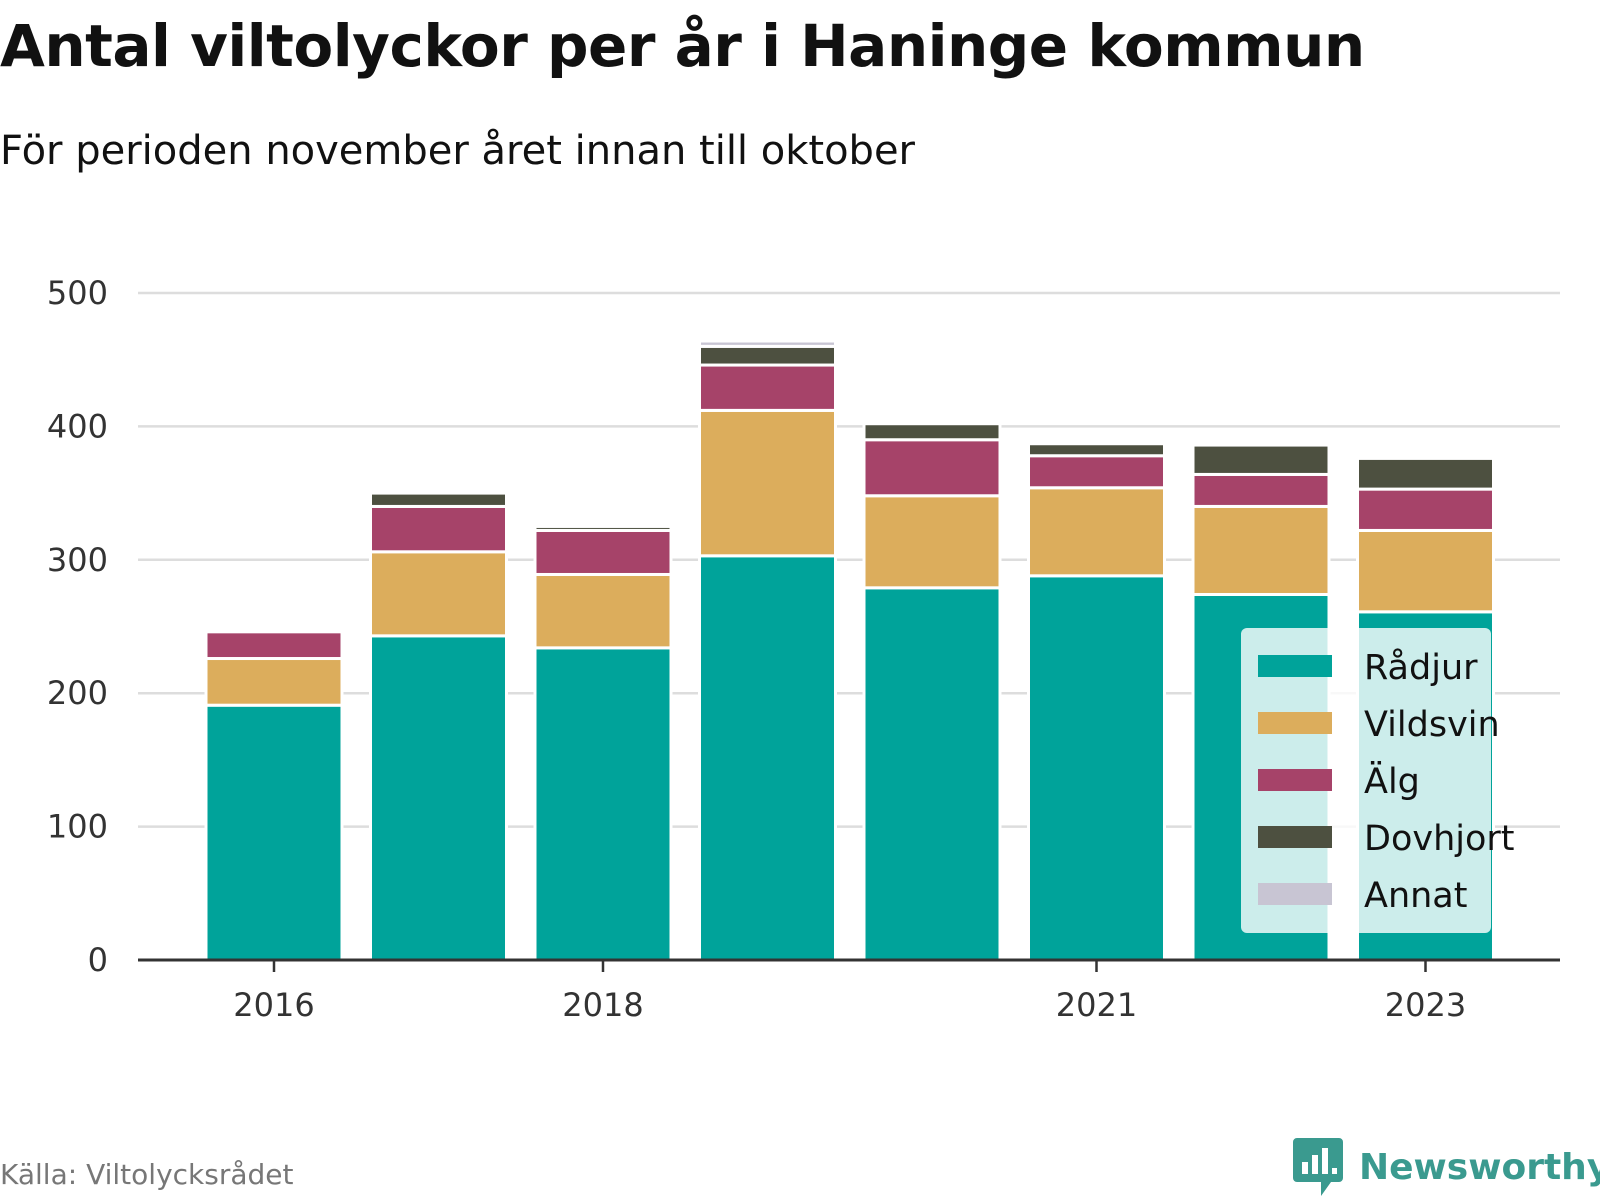 The width and height of the screenshot is (1600, 1200). What do you see at coordinates (274, 645) in the screenshot?
I see `bar-Älg-2016` at bounding box center [274, 645].